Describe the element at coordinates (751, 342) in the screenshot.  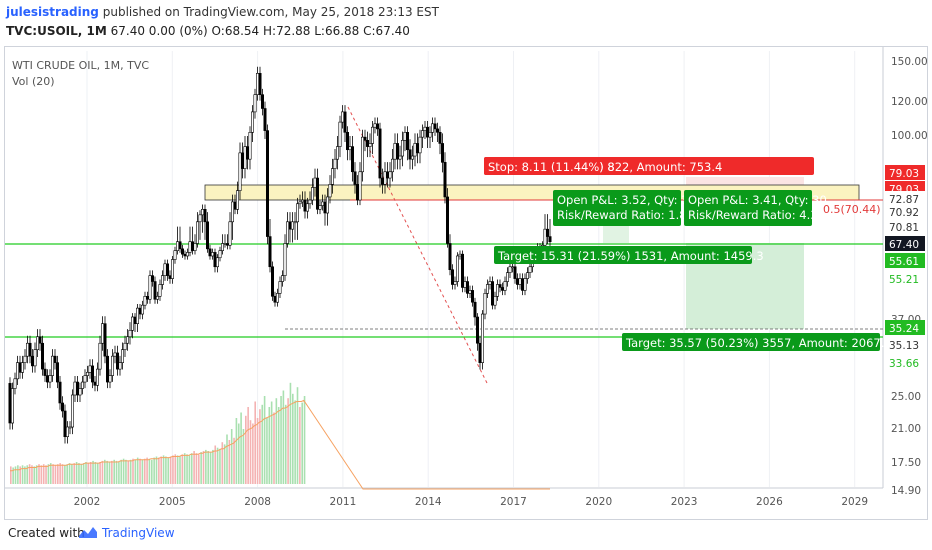
I see `target-label-2-bg` at that location.